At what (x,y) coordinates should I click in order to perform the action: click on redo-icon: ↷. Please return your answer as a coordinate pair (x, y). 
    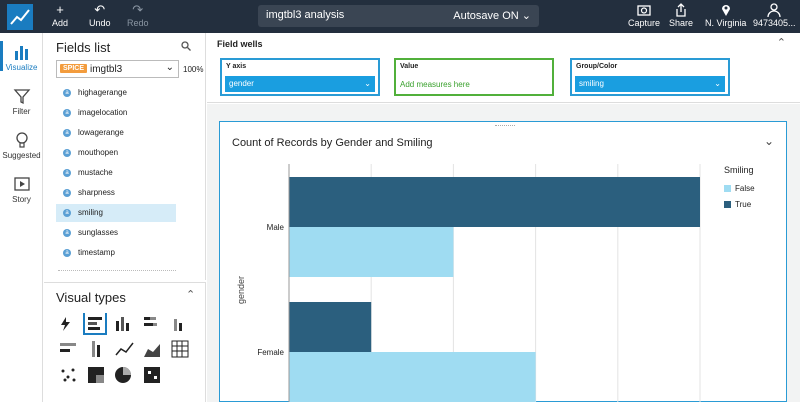
    Looking at the image, I should click on (138, 9).